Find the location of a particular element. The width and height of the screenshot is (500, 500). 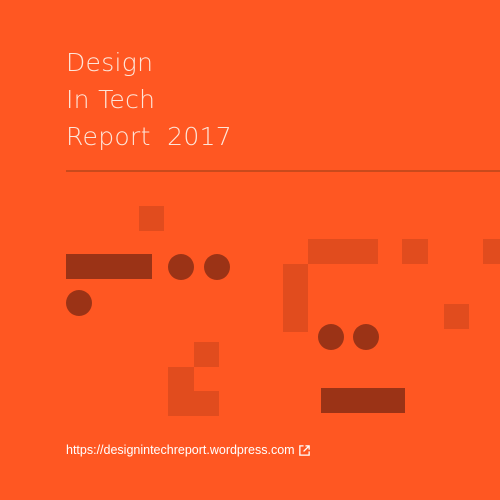

deco-bar-bottom is located at coordinates (363, 400).